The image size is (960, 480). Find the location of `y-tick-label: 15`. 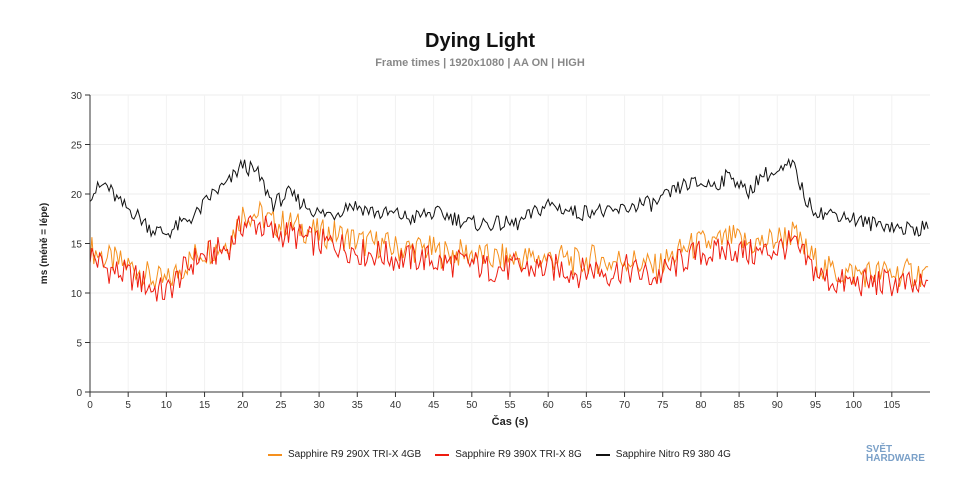

y-tick-label: 15 is located at coordinates (77, 245).